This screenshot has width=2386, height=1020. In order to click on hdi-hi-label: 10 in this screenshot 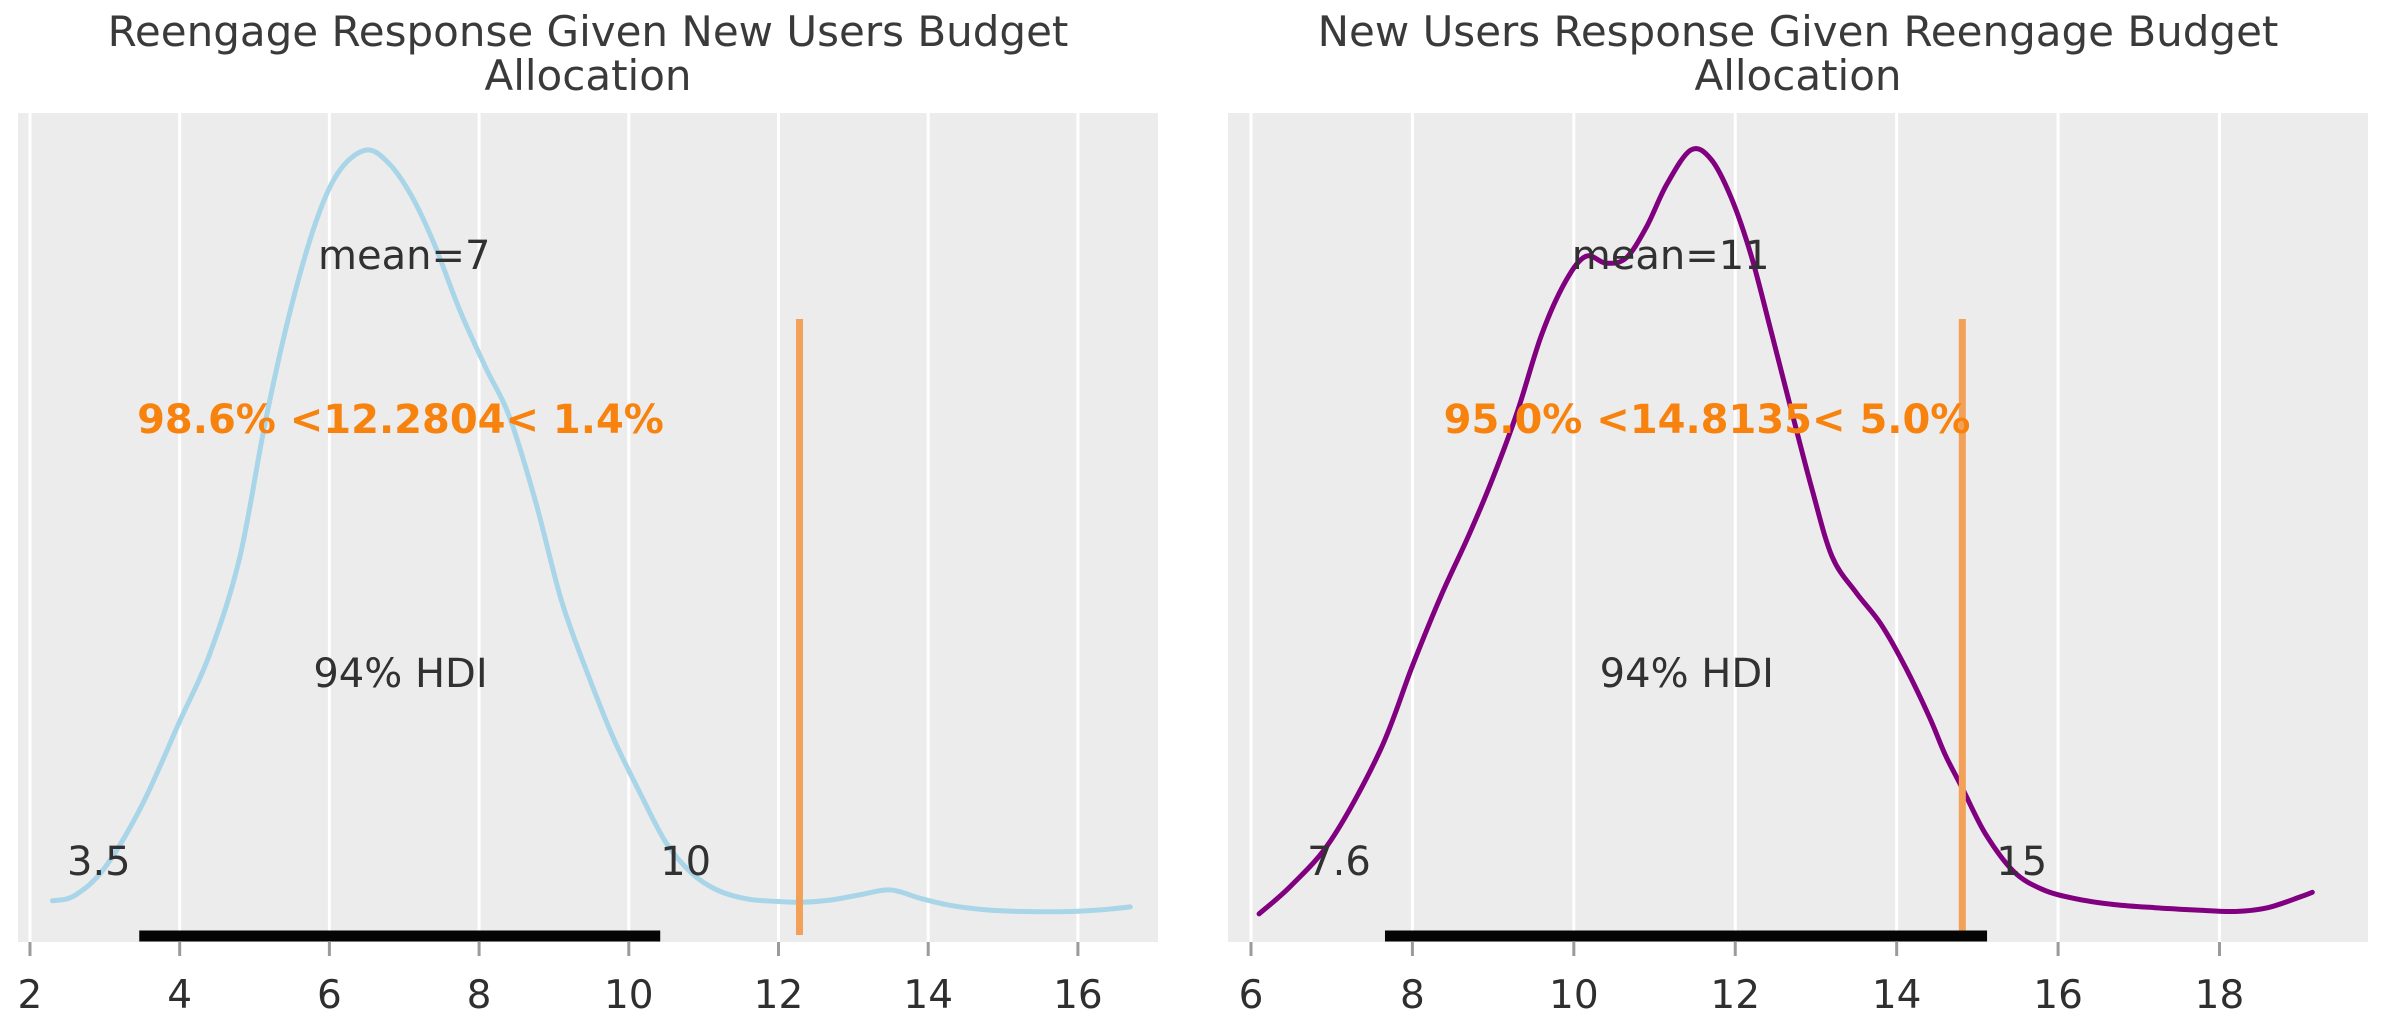, I will do `click(685, 862)`.